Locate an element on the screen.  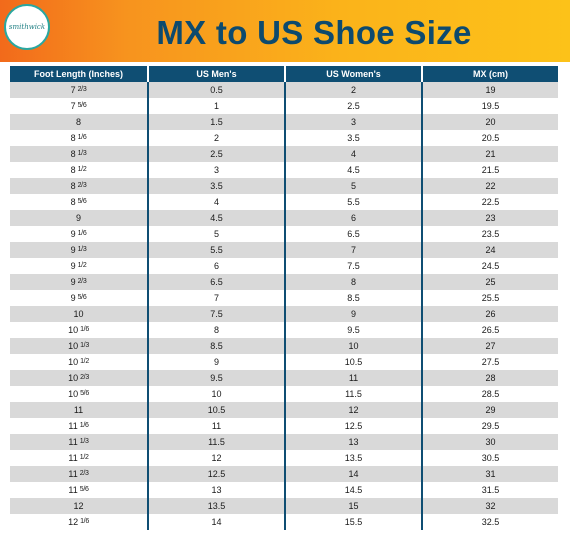
us-womens-cell: 14.5 is located at coordinates (354, 490).